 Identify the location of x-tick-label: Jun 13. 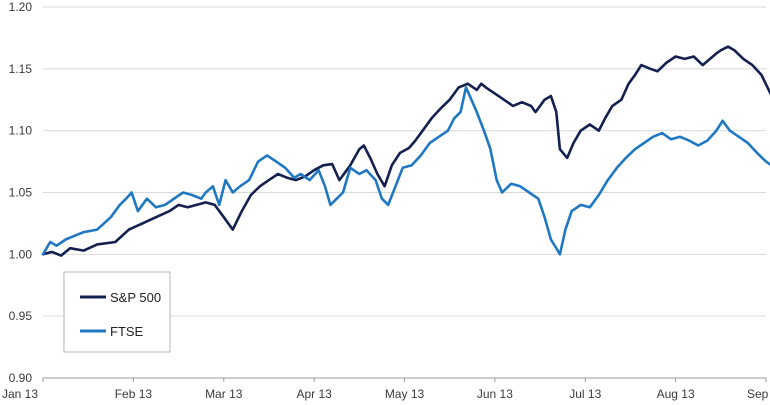
(495, 394).